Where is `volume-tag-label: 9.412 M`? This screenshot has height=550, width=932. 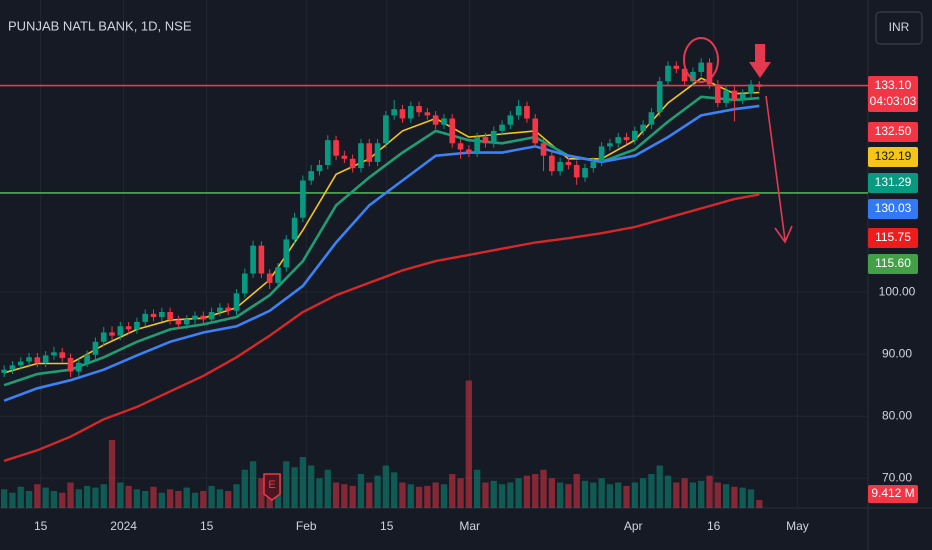 volume-tag-label: 9.412 M is located at coordinates (892, 493).